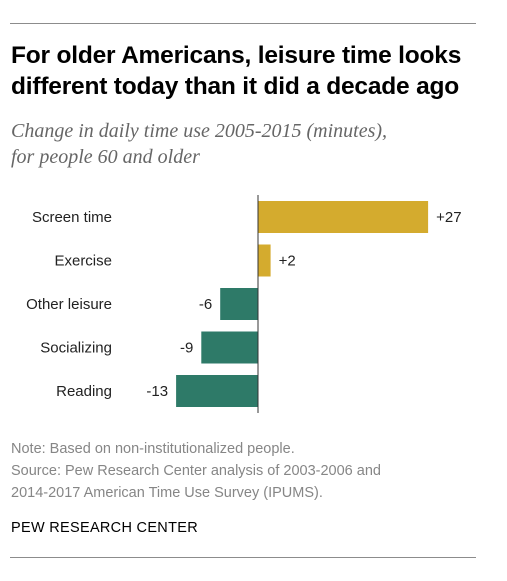 The width and height of the screenshot is (507, 581). What do you see at coordinates (69, 304) in the screenshot?
I see `category-label-other-leisure: Other leisure` at bounding box center [69, 304].